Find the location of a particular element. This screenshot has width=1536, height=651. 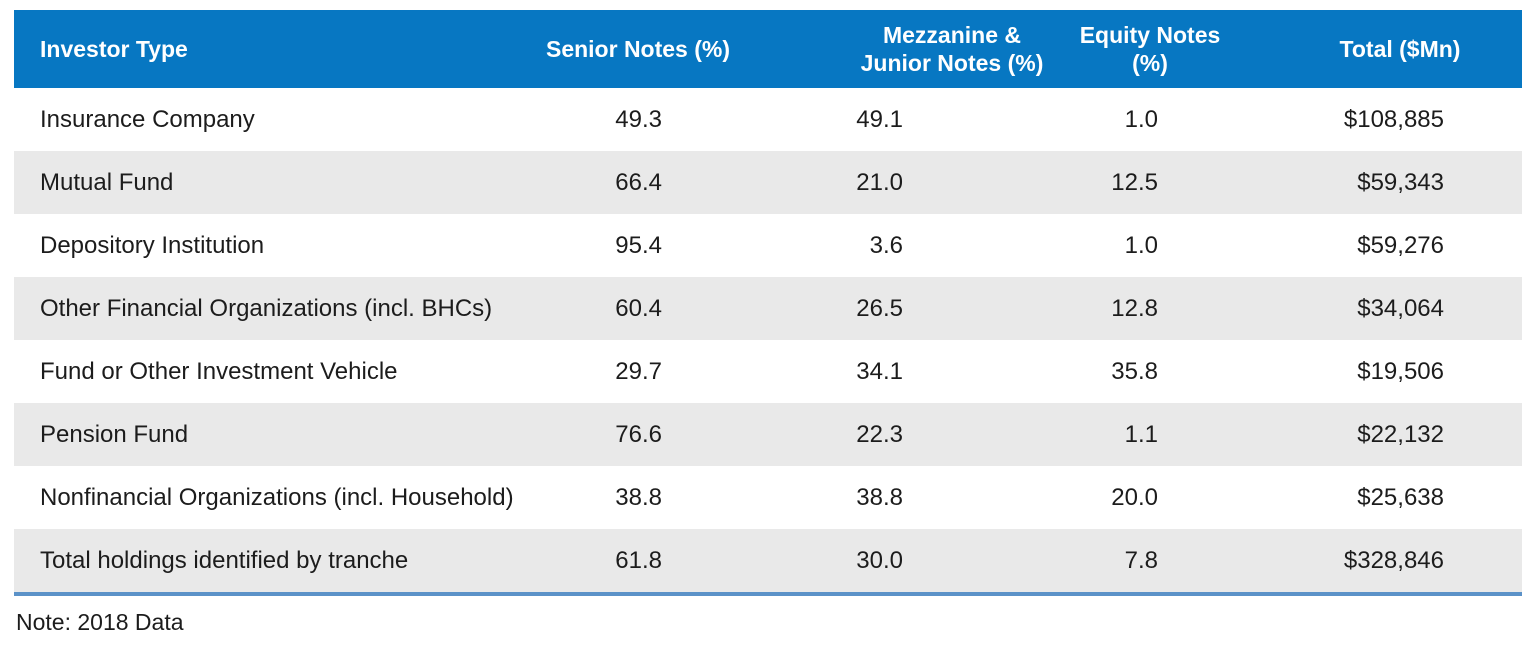

cell-equity-notes: 1.1 is located at coordinates (1141, 434).